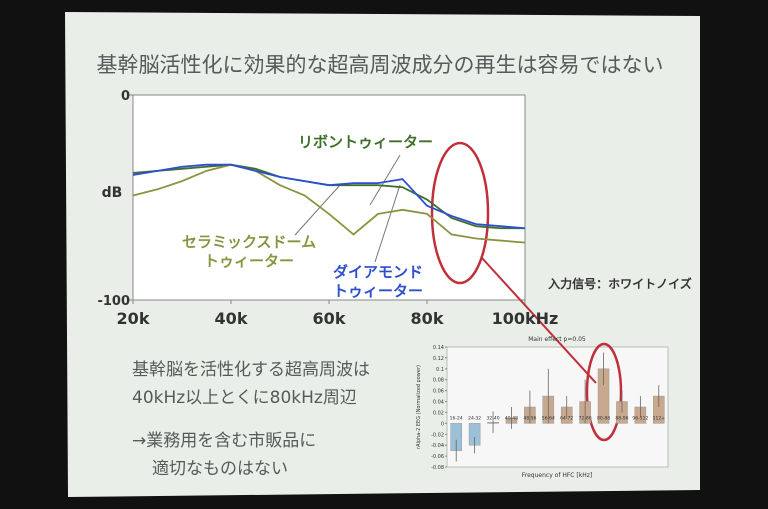  I want to click on y-tick-label: -0.08, so click(437, 468).